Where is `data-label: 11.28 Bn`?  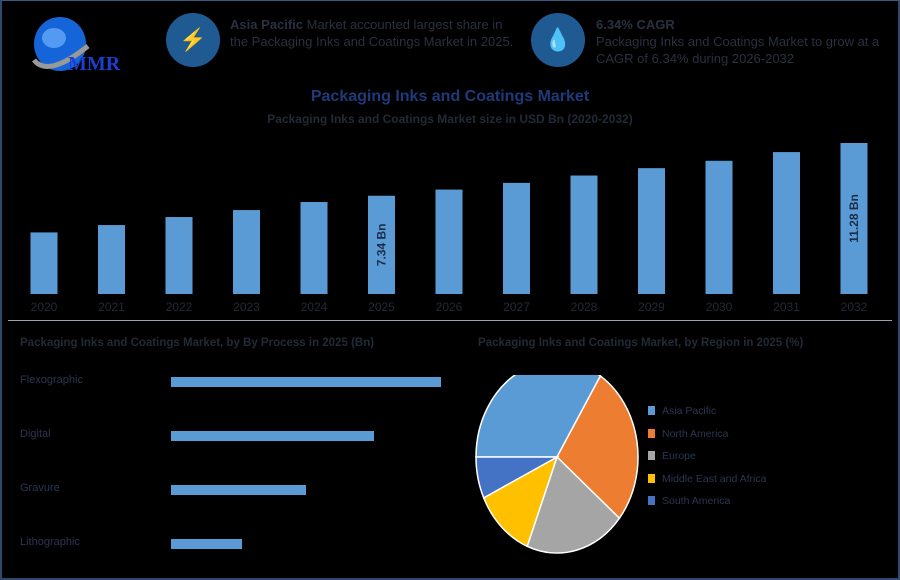
data-label: 11.28 Bn is located at coordinates (854, 218).